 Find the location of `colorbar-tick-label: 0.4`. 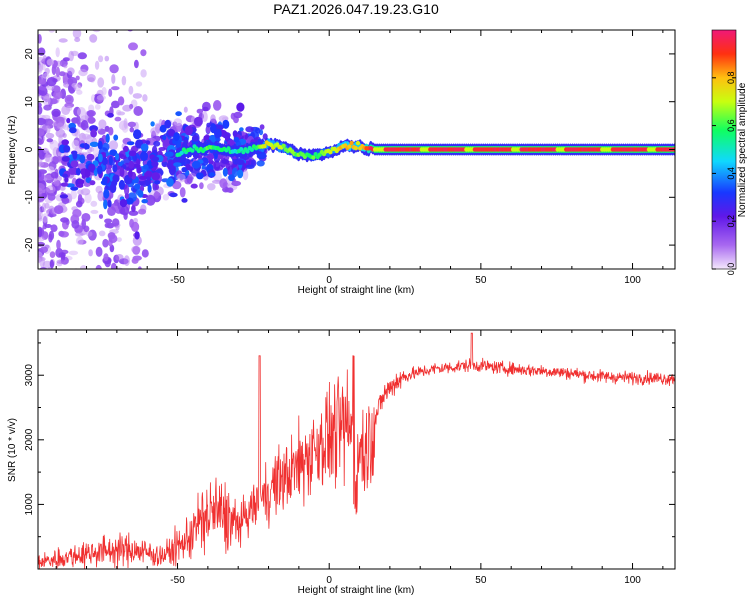

colorbar-tick-label: 0.4 is located at coordinates (731, 173).